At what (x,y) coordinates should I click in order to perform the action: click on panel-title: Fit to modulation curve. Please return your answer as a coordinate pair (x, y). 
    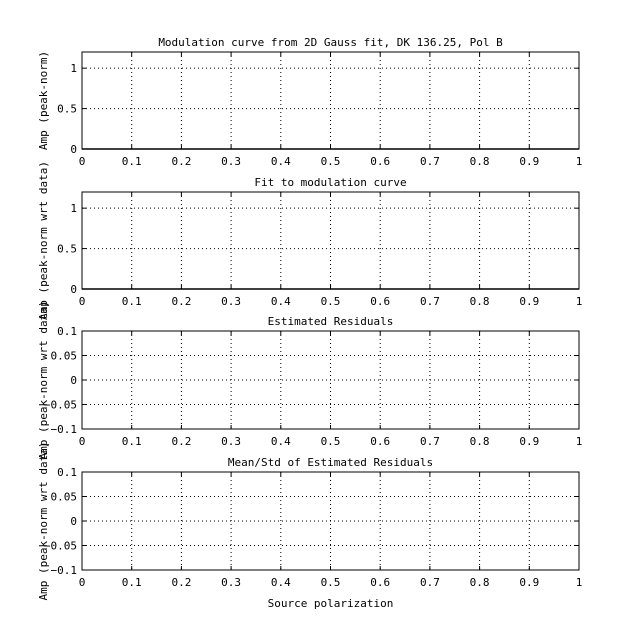
    Looking at the image, I should click on (330, 182).